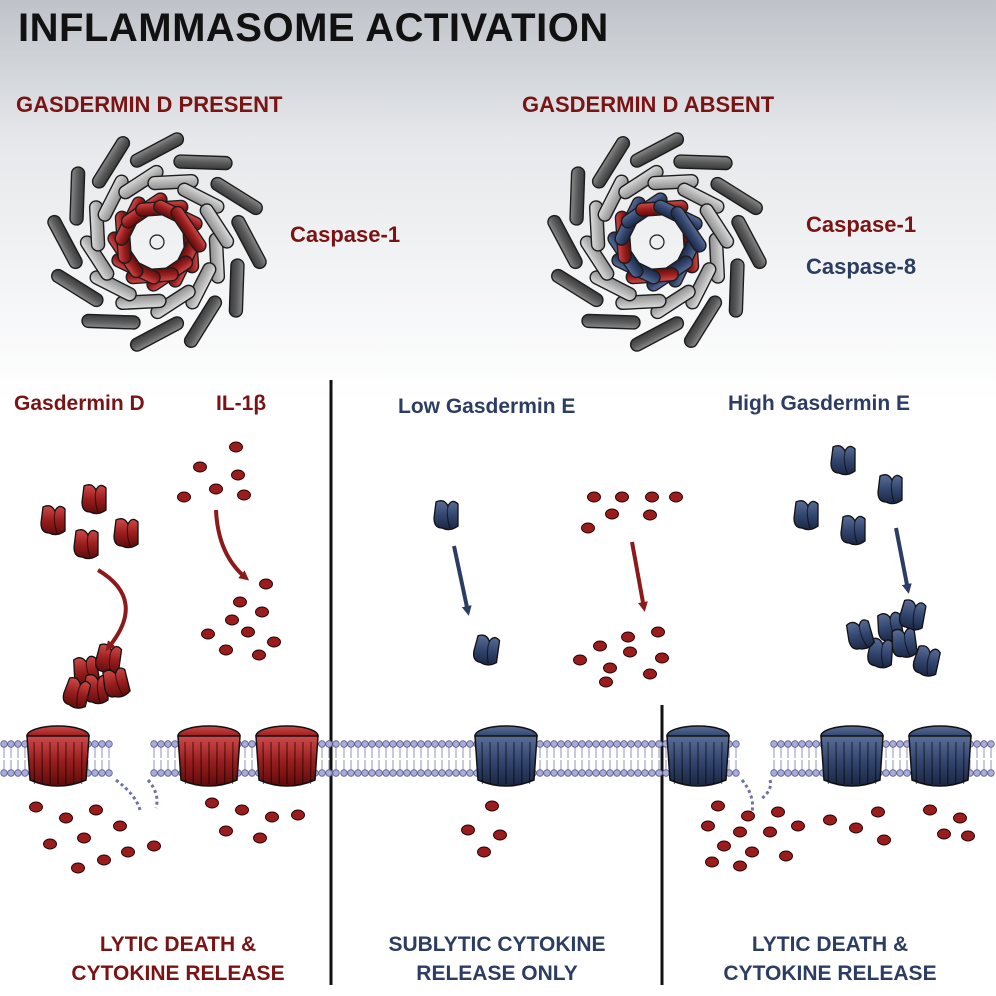 Image resolution: width=996 pixels, height=996 pixels. What do you see at coordinates (178, 944) in the screenshot?
I see `panel-1-outcome-line-1: LYTIC DEATH &` at bounding box center [178, 944].